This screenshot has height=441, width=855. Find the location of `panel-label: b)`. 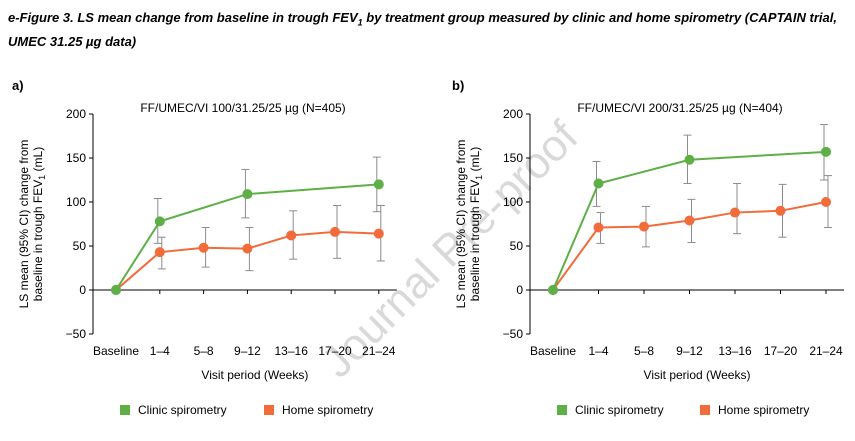

panel-label: b) is located at coordinates (458, 85).